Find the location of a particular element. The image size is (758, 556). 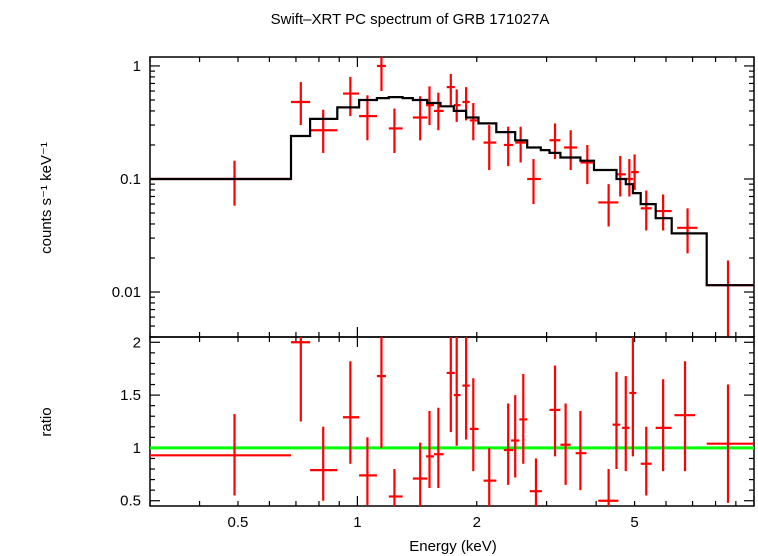

ratio-x-tick-label: 1 is located at coordinates (357, 522).